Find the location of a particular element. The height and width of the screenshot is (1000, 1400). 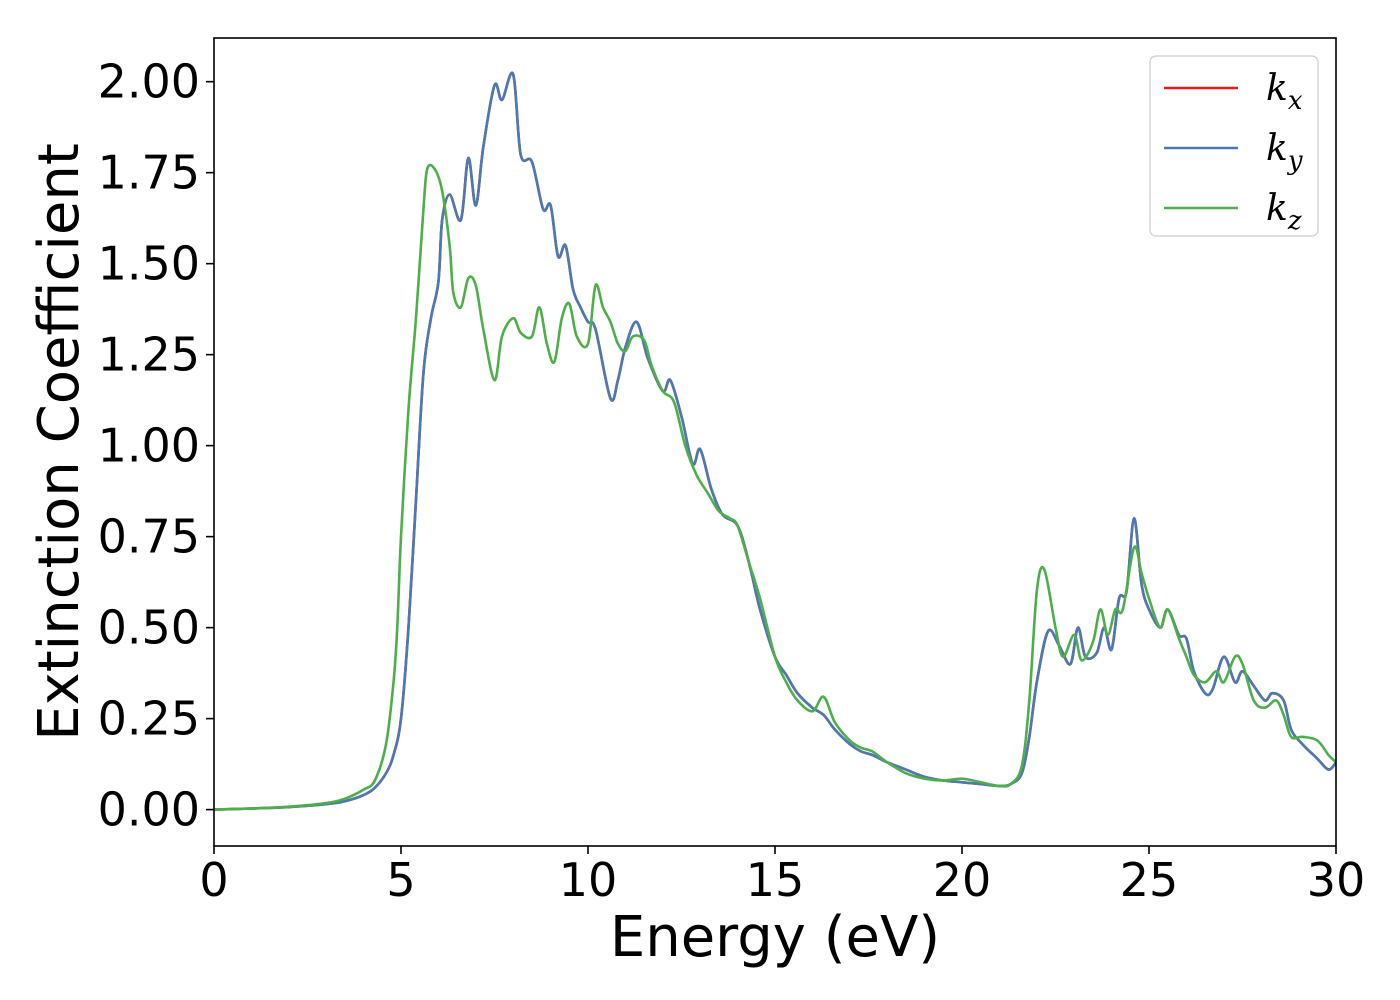

x-tick-label: 5 is located at coordinates (400, 880).